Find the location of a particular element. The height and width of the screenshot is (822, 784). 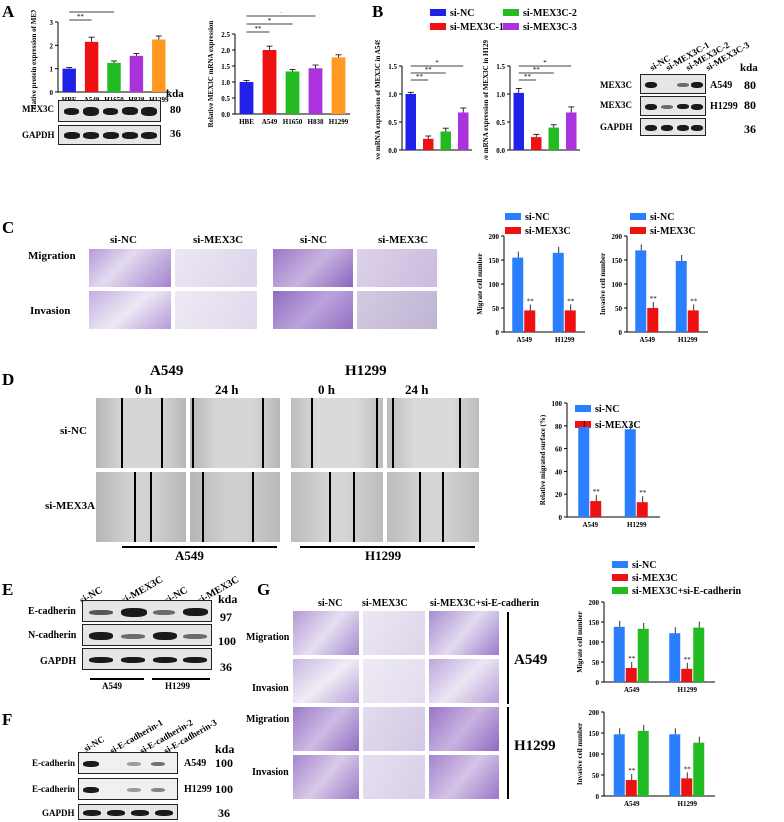

d-title-a549: A549 is located at coordinates (167, 371).